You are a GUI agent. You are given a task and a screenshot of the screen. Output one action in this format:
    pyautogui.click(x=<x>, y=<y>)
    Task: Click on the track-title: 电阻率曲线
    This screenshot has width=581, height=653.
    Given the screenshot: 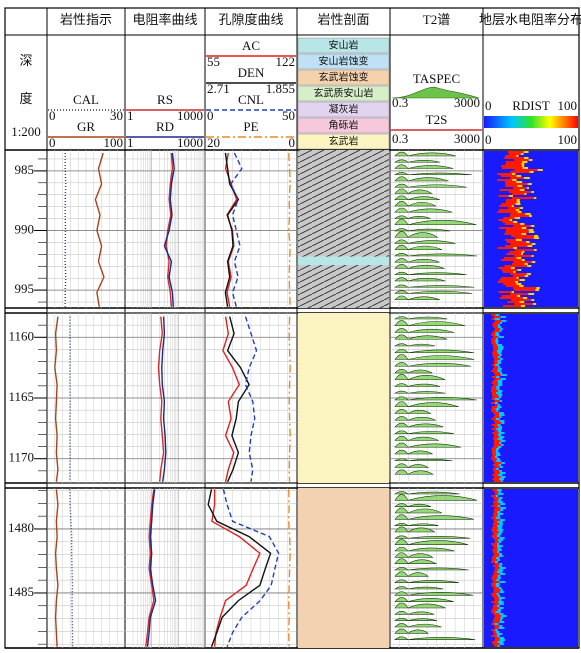 What is the action you would take?
    pyautogui.click(x=164, y=19)
    